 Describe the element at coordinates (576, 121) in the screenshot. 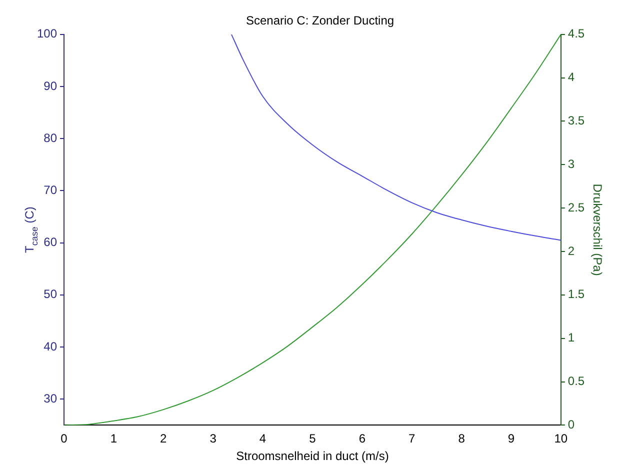

I see `y2-tick-label: 3.5` at that location.